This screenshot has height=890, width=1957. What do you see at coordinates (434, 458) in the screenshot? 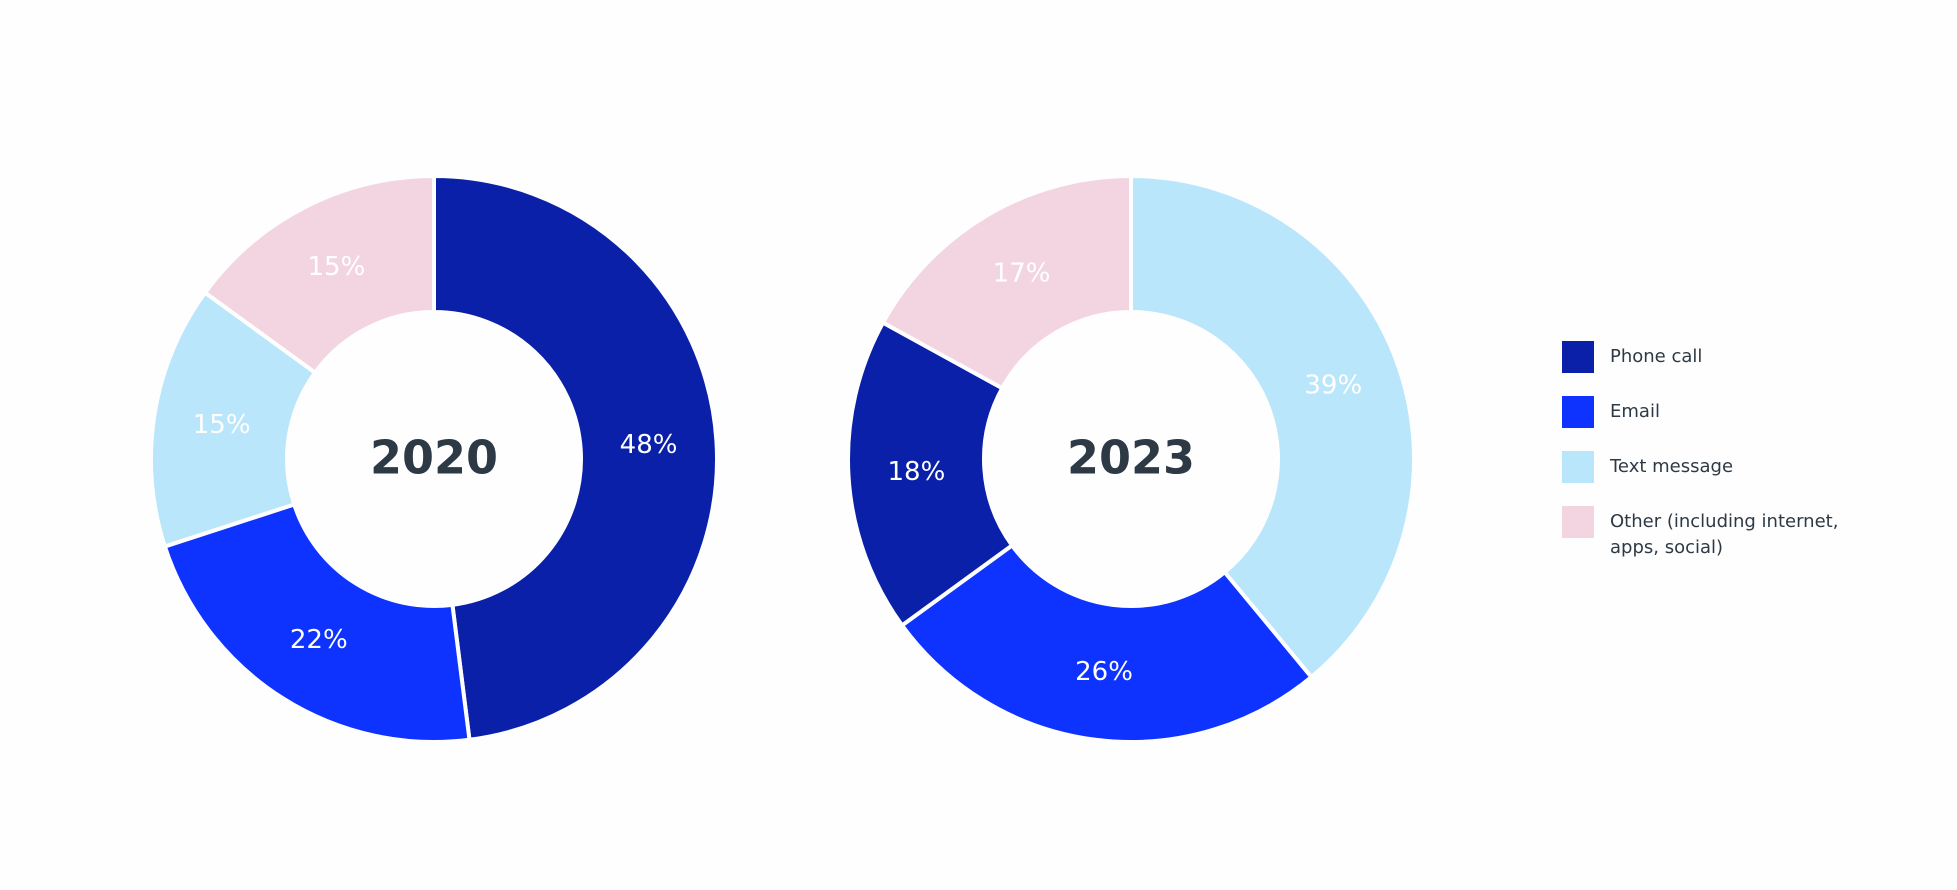
I see `chart-title: 2020` at bounding box center [434, 458].